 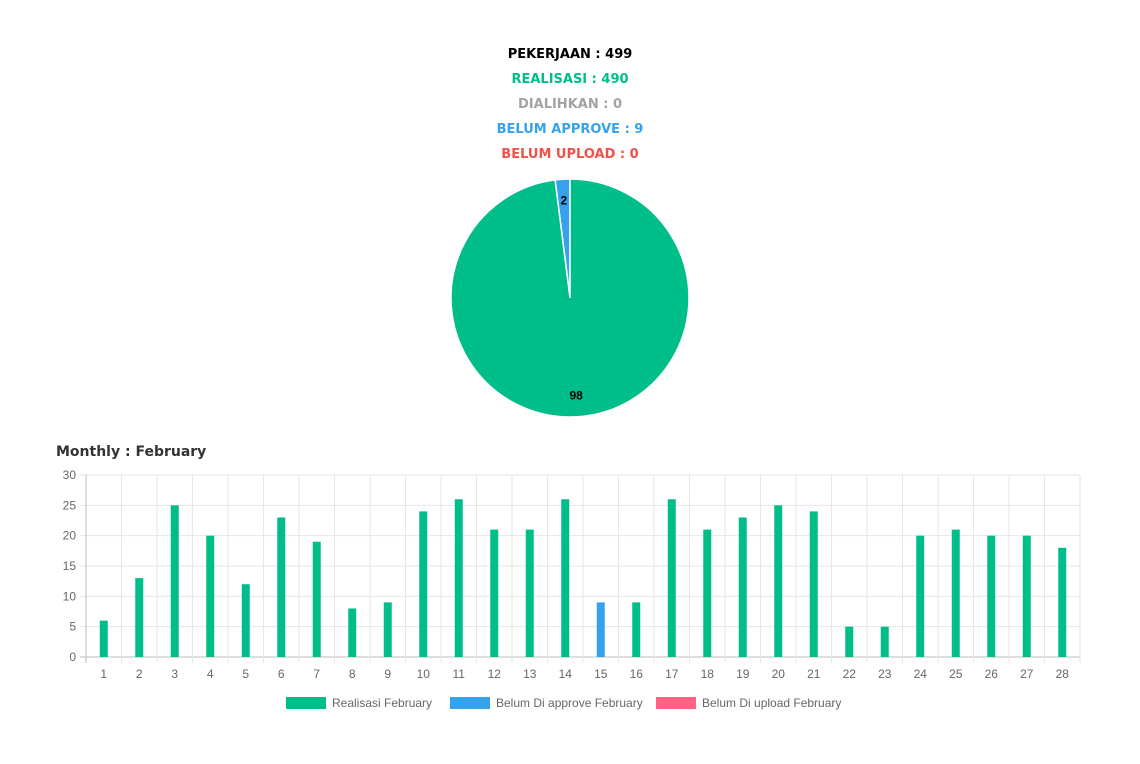 What do you see at coordinates (70, 475) in the screenshot?
I see `y-tick-label: 30` at bounding box center [70, 475].